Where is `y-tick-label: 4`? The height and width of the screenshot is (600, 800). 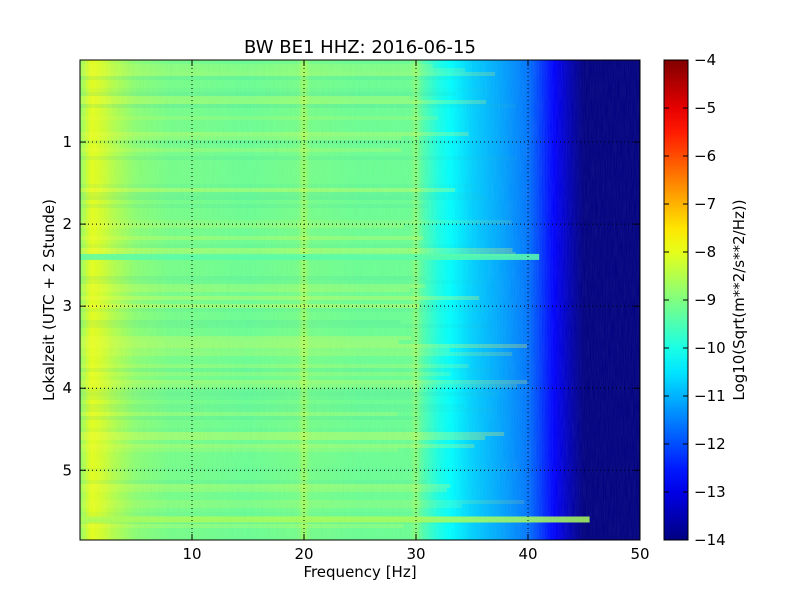 y-tick-label: 4 is located at coordinates (67, 388).